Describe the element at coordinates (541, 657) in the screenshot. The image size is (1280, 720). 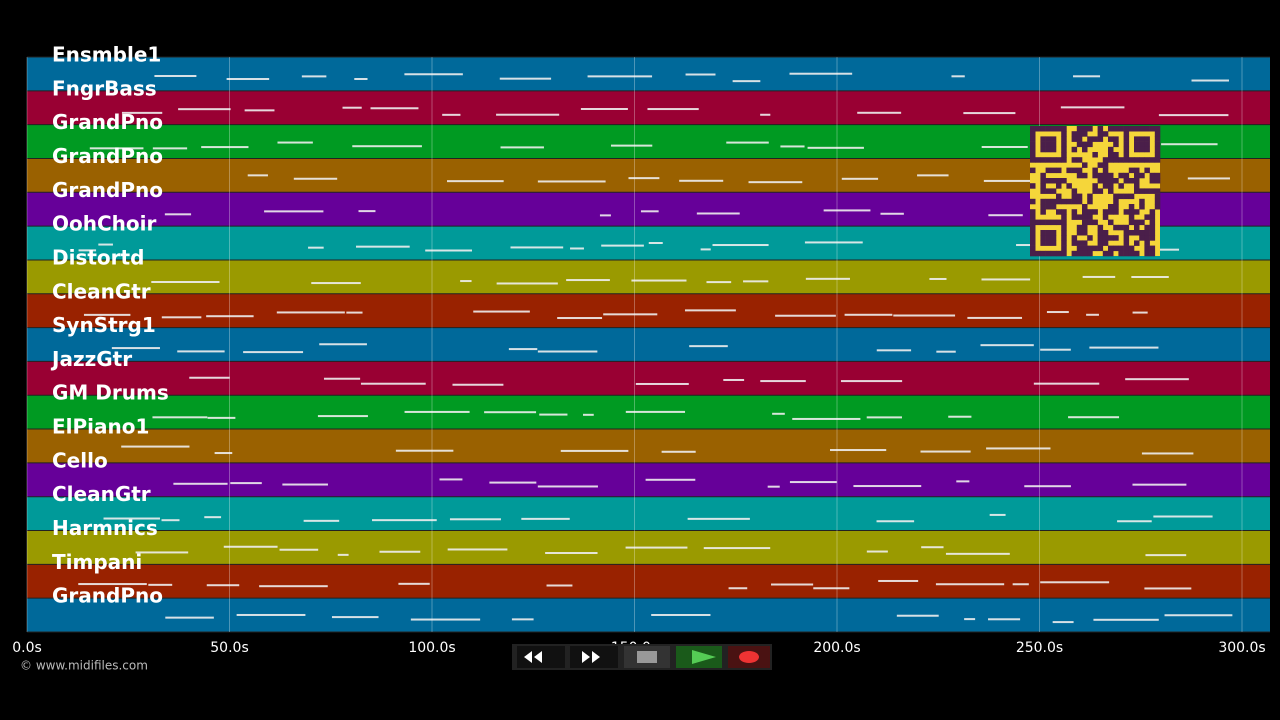
I see `rewind-button` at that location.